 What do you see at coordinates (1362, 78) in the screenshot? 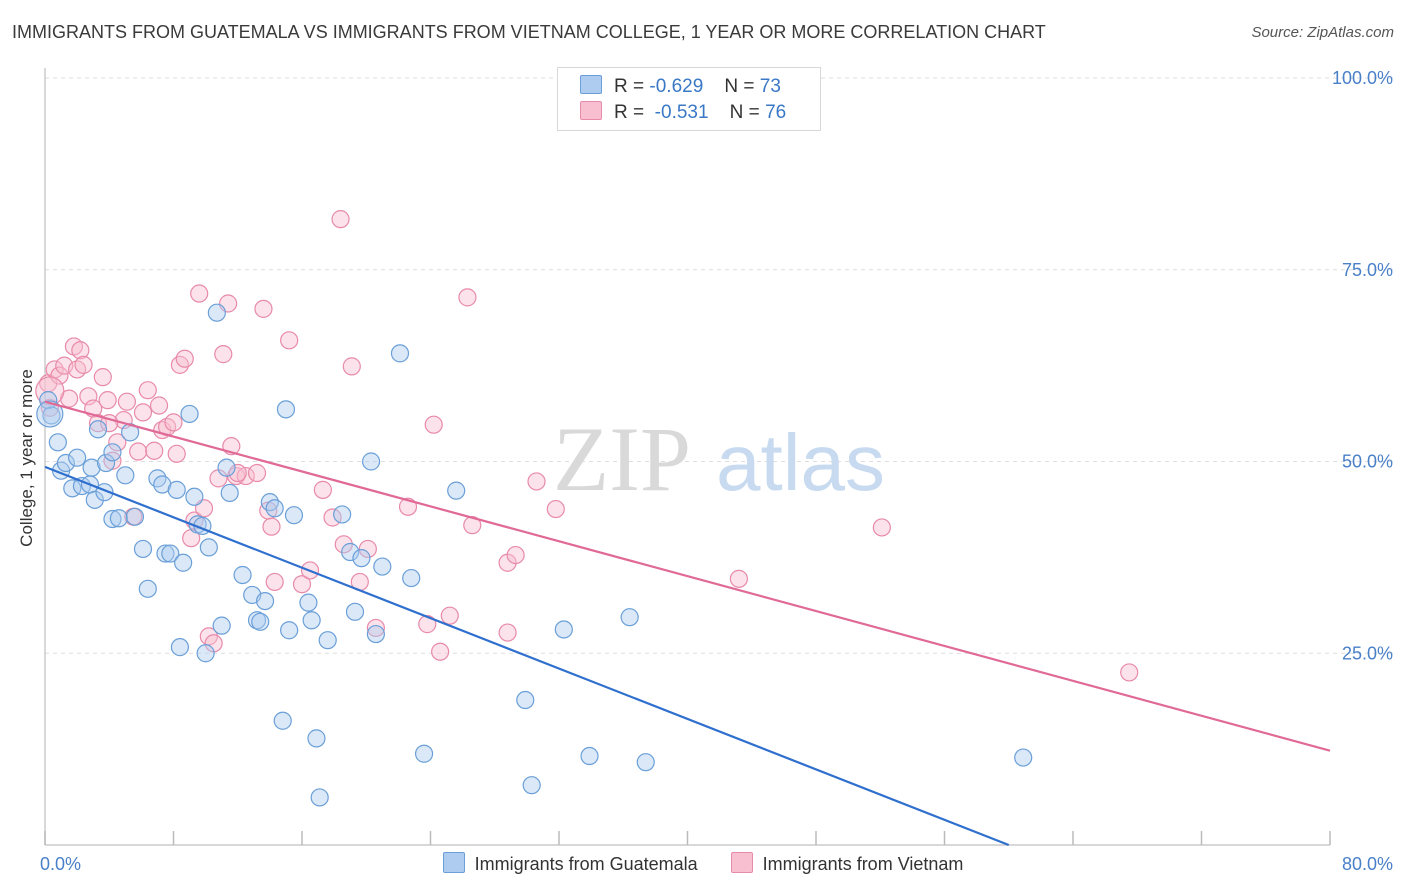
I see `y-tick-label: 100.0%` at bounding box center [1362, 78].